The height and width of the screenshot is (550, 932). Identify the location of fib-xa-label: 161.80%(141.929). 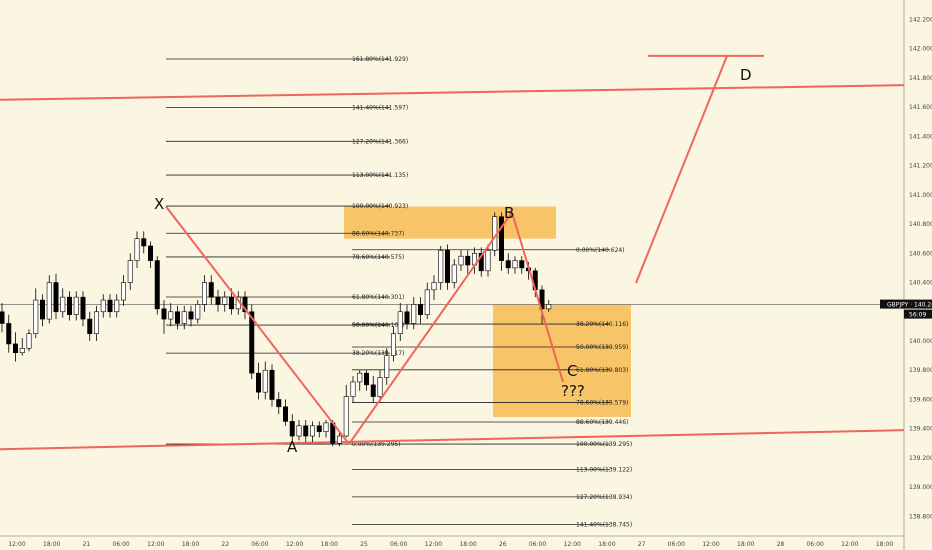
(380, 59).